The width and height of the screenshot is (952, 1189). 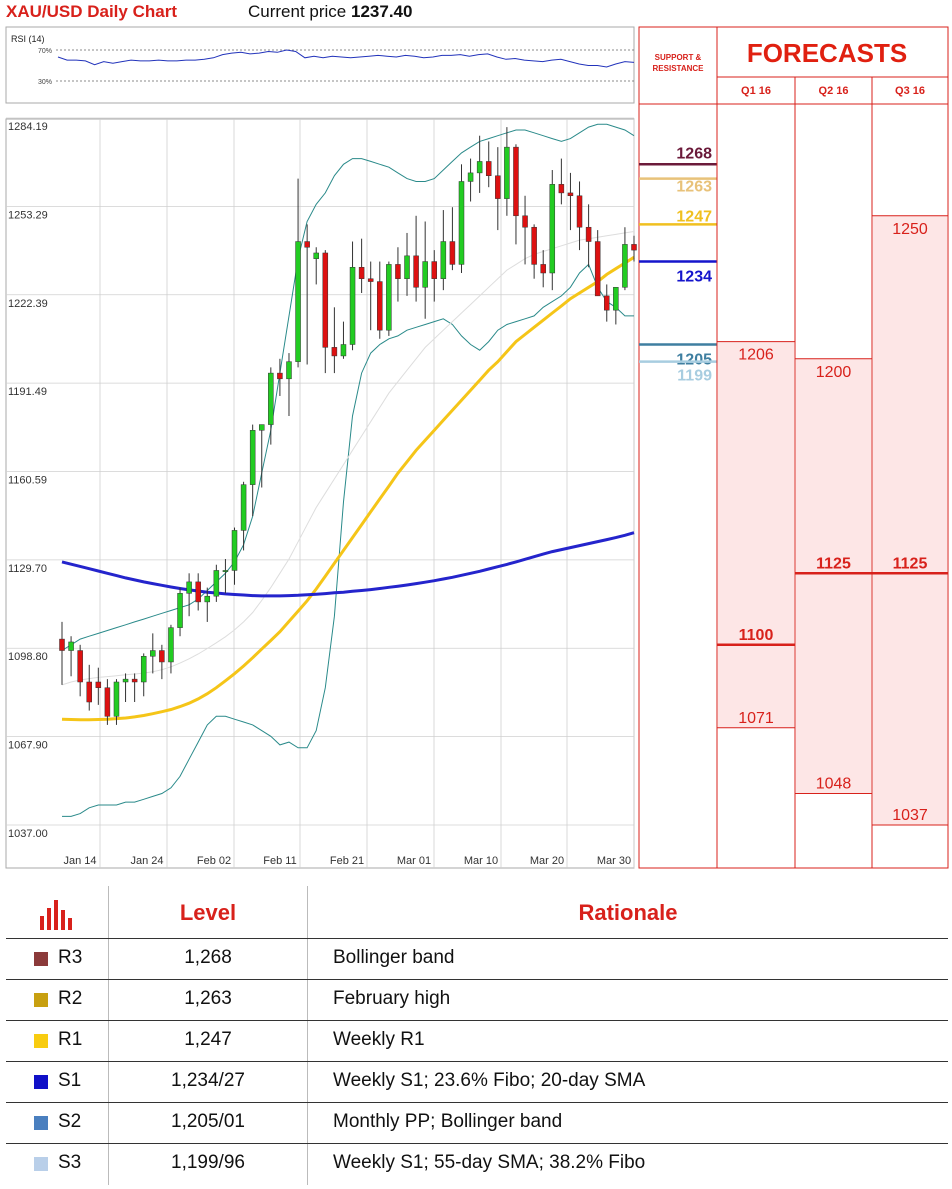 What do you see at coordinates (448, 1121) in the screenshot?
I see `level-rationale: Monthly PP; Bollinger band` at bounding box center [448, 1121].